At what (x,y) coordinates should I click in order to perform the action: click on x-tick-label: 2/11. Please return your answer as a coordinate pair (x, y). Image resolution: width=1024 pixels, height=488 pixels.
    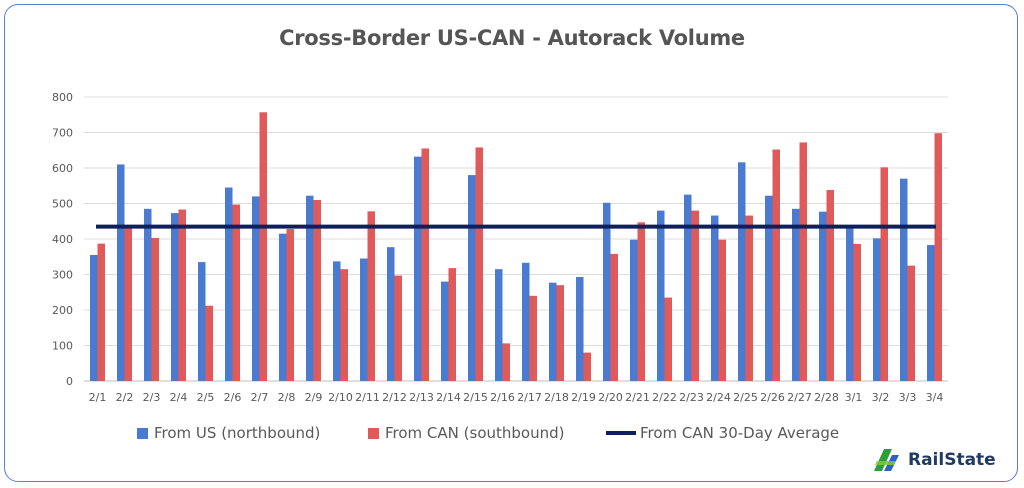
    Looking at the image, I should click on (367, 397).